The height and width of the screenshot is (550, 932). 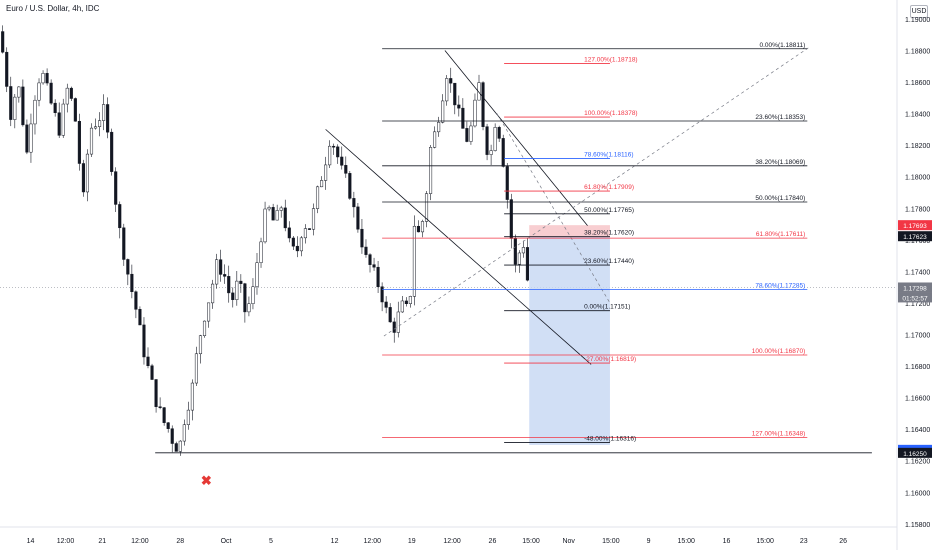 I want to click on x-tick-label: Oct, so click(x=226, y=541).